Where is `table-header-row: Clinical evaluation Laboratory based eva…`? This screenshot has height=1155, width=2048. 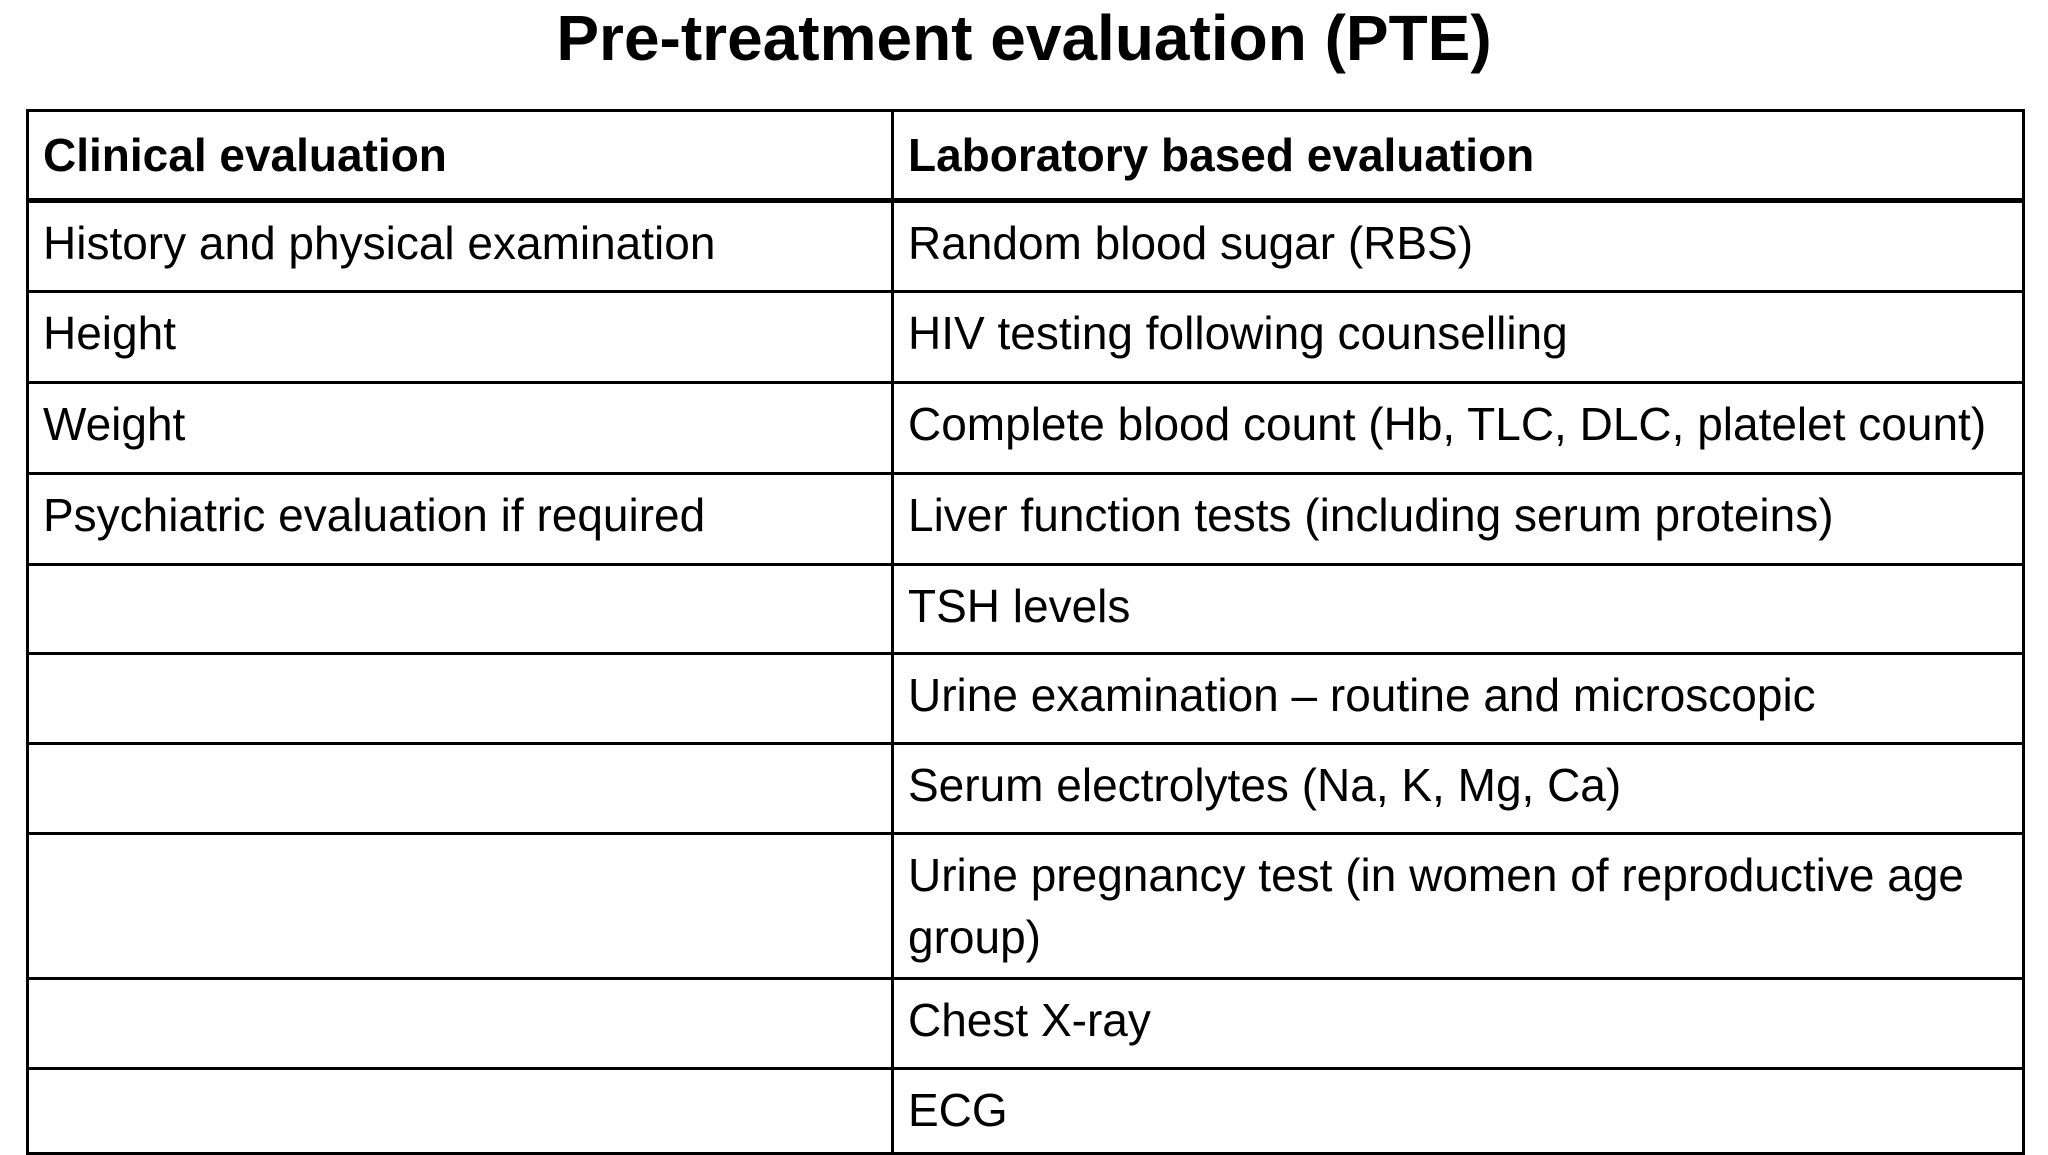
table-header-row: Clinical evaluation Laboratory based eva… is located at coordinates (1025, 156).